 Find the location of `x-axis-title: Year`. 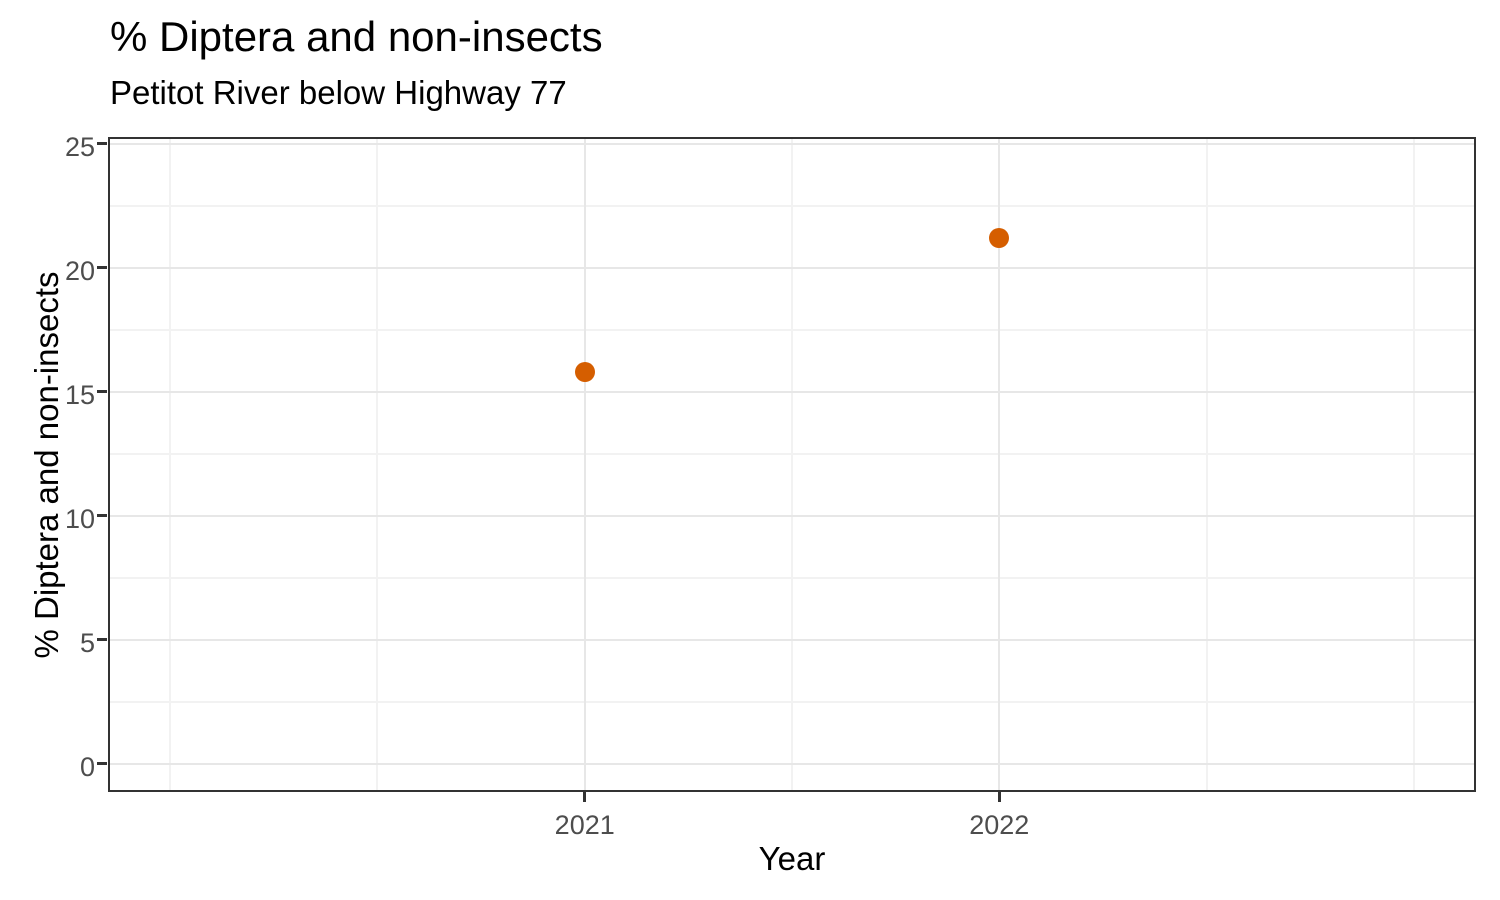

x-axis-title: Year is located at coordinates (792, 858).